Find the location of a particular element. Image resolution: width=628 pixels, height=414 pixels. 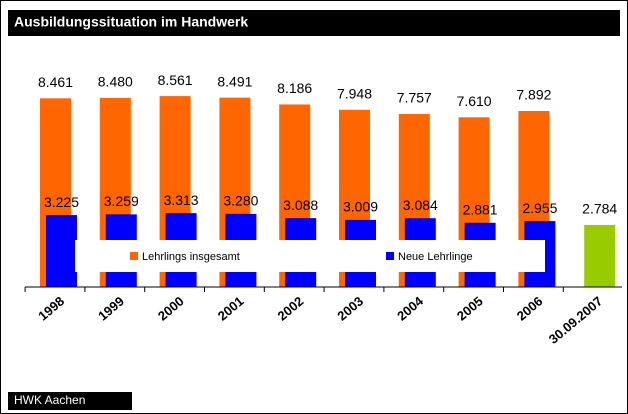

legend-label: Neue Lehrlinge is located at coordinates (435, 257).